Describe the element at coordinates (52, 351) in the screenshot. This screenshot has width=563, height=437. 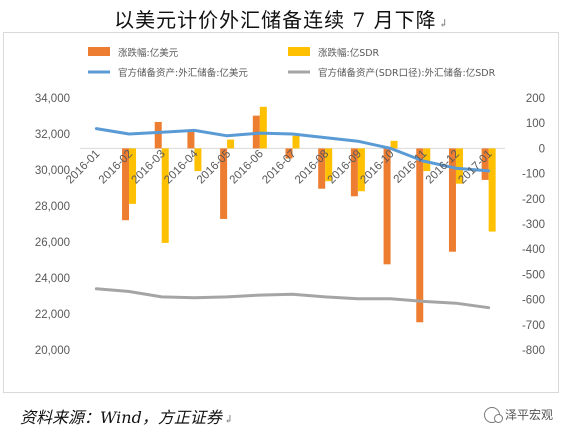
I see `left-axis-tick-label: 20,000` at that location.